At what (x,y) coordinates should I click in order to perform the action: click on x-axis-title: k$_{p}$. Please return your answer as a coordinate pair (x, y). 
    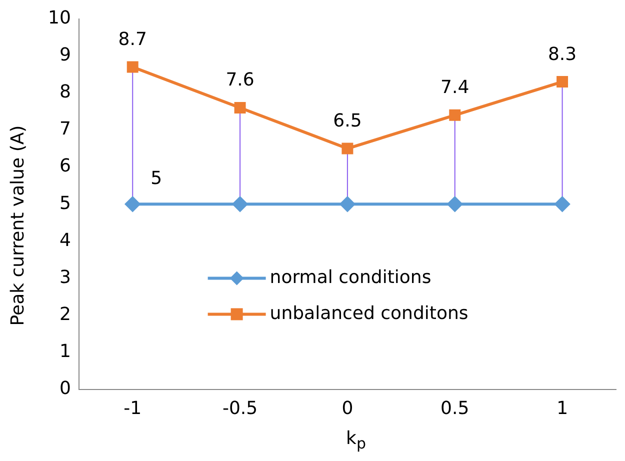
    Looking at the image, I should click on (356, 440).